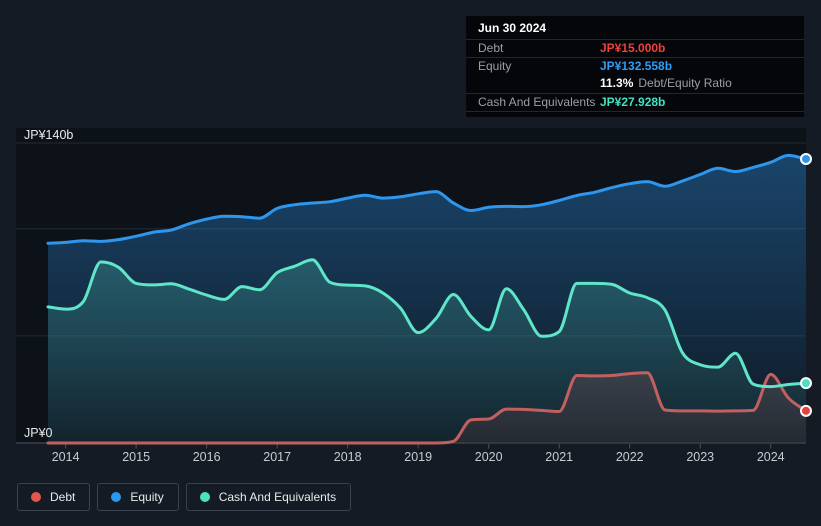 The height and width of the screenshot is (526, 821). What do you see at coordinates (66, 457) in the screenshot?
I see `x-axis-label-2014: 2014` at bounding box center [66, 457].